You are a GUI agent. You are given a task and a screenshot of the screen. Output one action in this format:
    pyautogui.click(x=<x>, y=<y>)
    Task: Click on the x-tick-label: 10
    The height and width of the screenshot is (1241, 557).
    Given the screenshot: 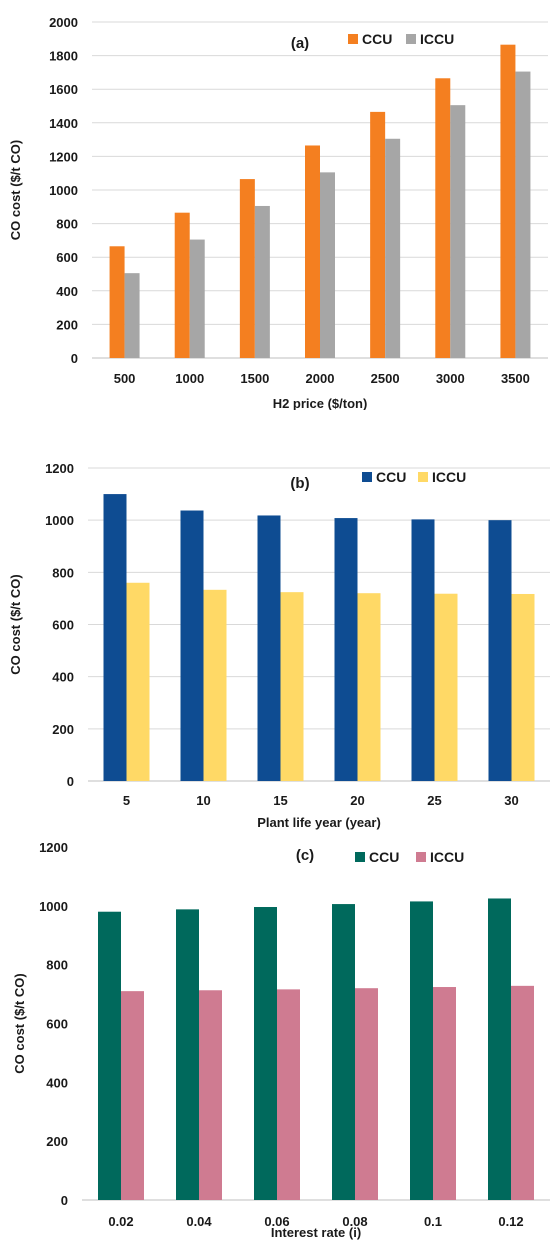 What is the action you would take?
    pyautogui.click(x=203, y=800)
    